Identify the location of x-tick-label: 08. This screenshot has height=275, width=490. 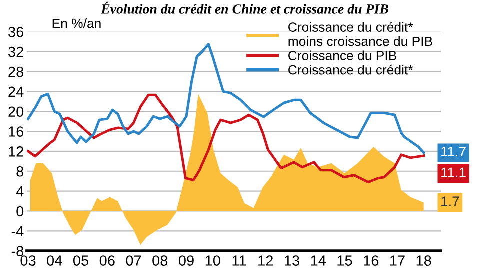
(160, 261).